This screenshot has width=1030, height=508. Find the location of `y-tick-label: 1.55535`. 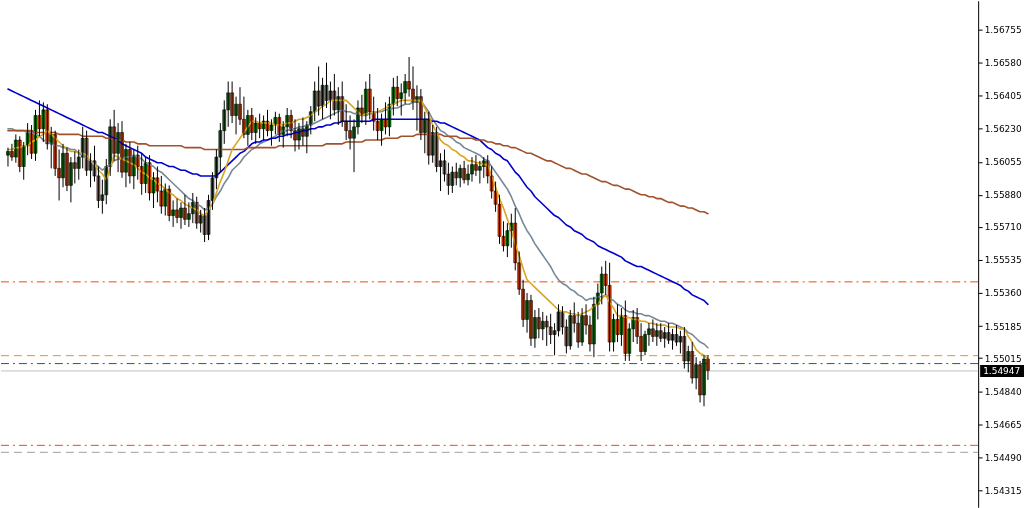

y-tick-label: 1.55535 is located at coordinates (1003, 260).